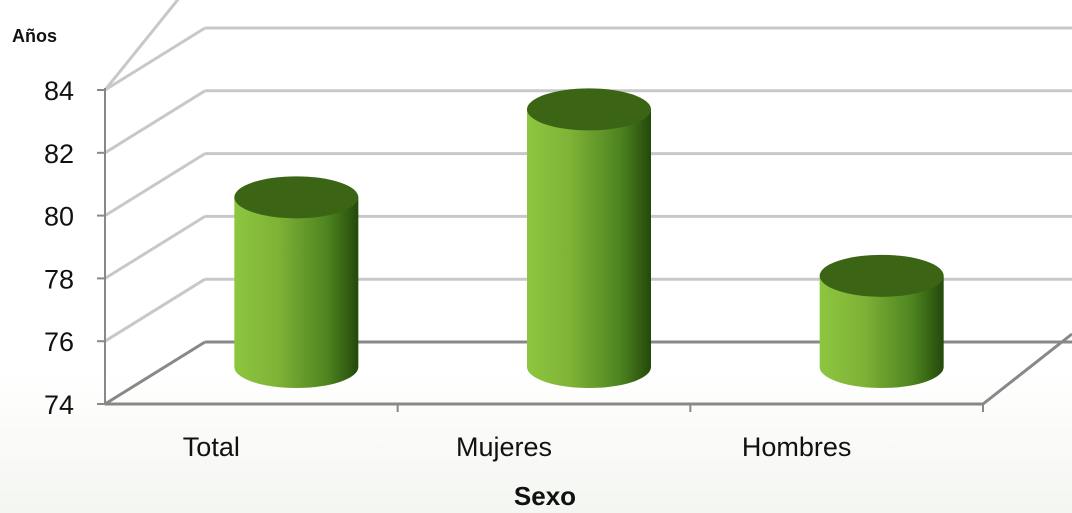 This screenshot has height=513, width=1072. Describe the element at coordinates (59, 217) in the screenshot. I see `y-tick-label: 80` at that location.